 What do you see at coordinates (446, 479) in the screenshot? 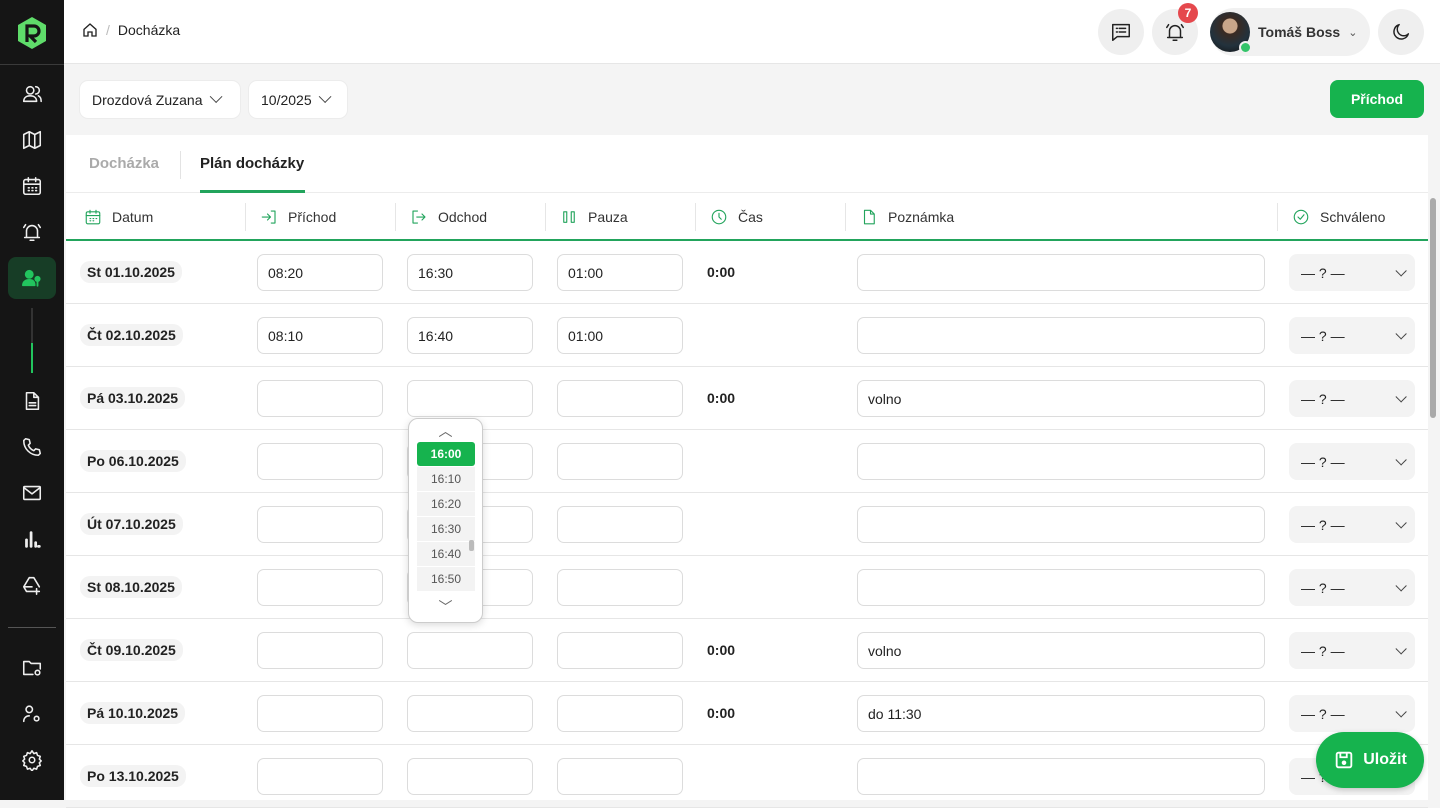
I see `time-option: 16:10` at bounding box center [446, 479].